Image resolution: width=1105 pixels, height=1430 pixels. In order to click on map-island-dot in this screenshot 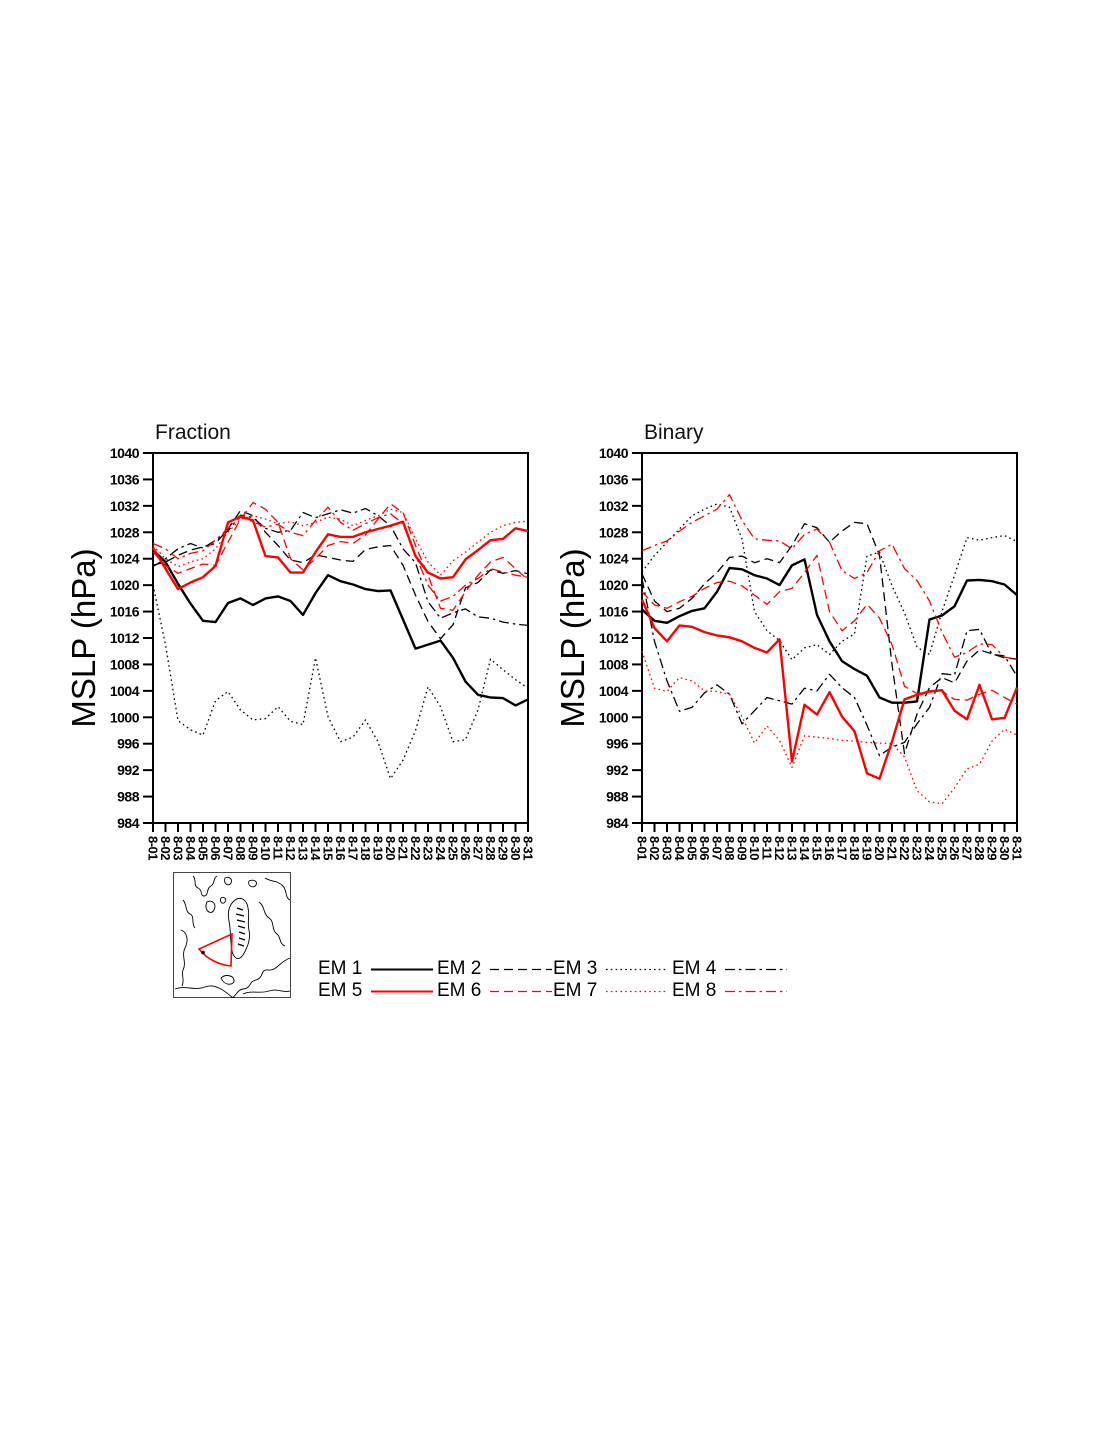, I will do `click(203, 952)`.